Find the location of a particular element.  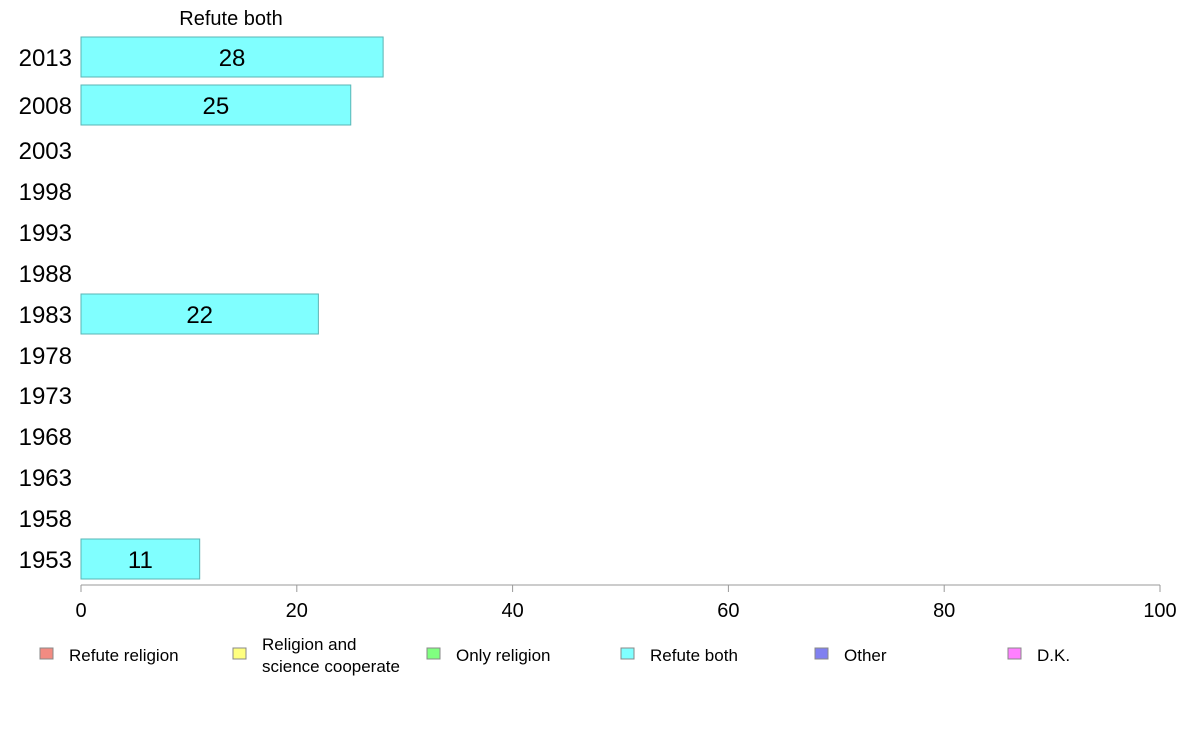

bar-label-1983: 22 is located at coordinates (199, 315).